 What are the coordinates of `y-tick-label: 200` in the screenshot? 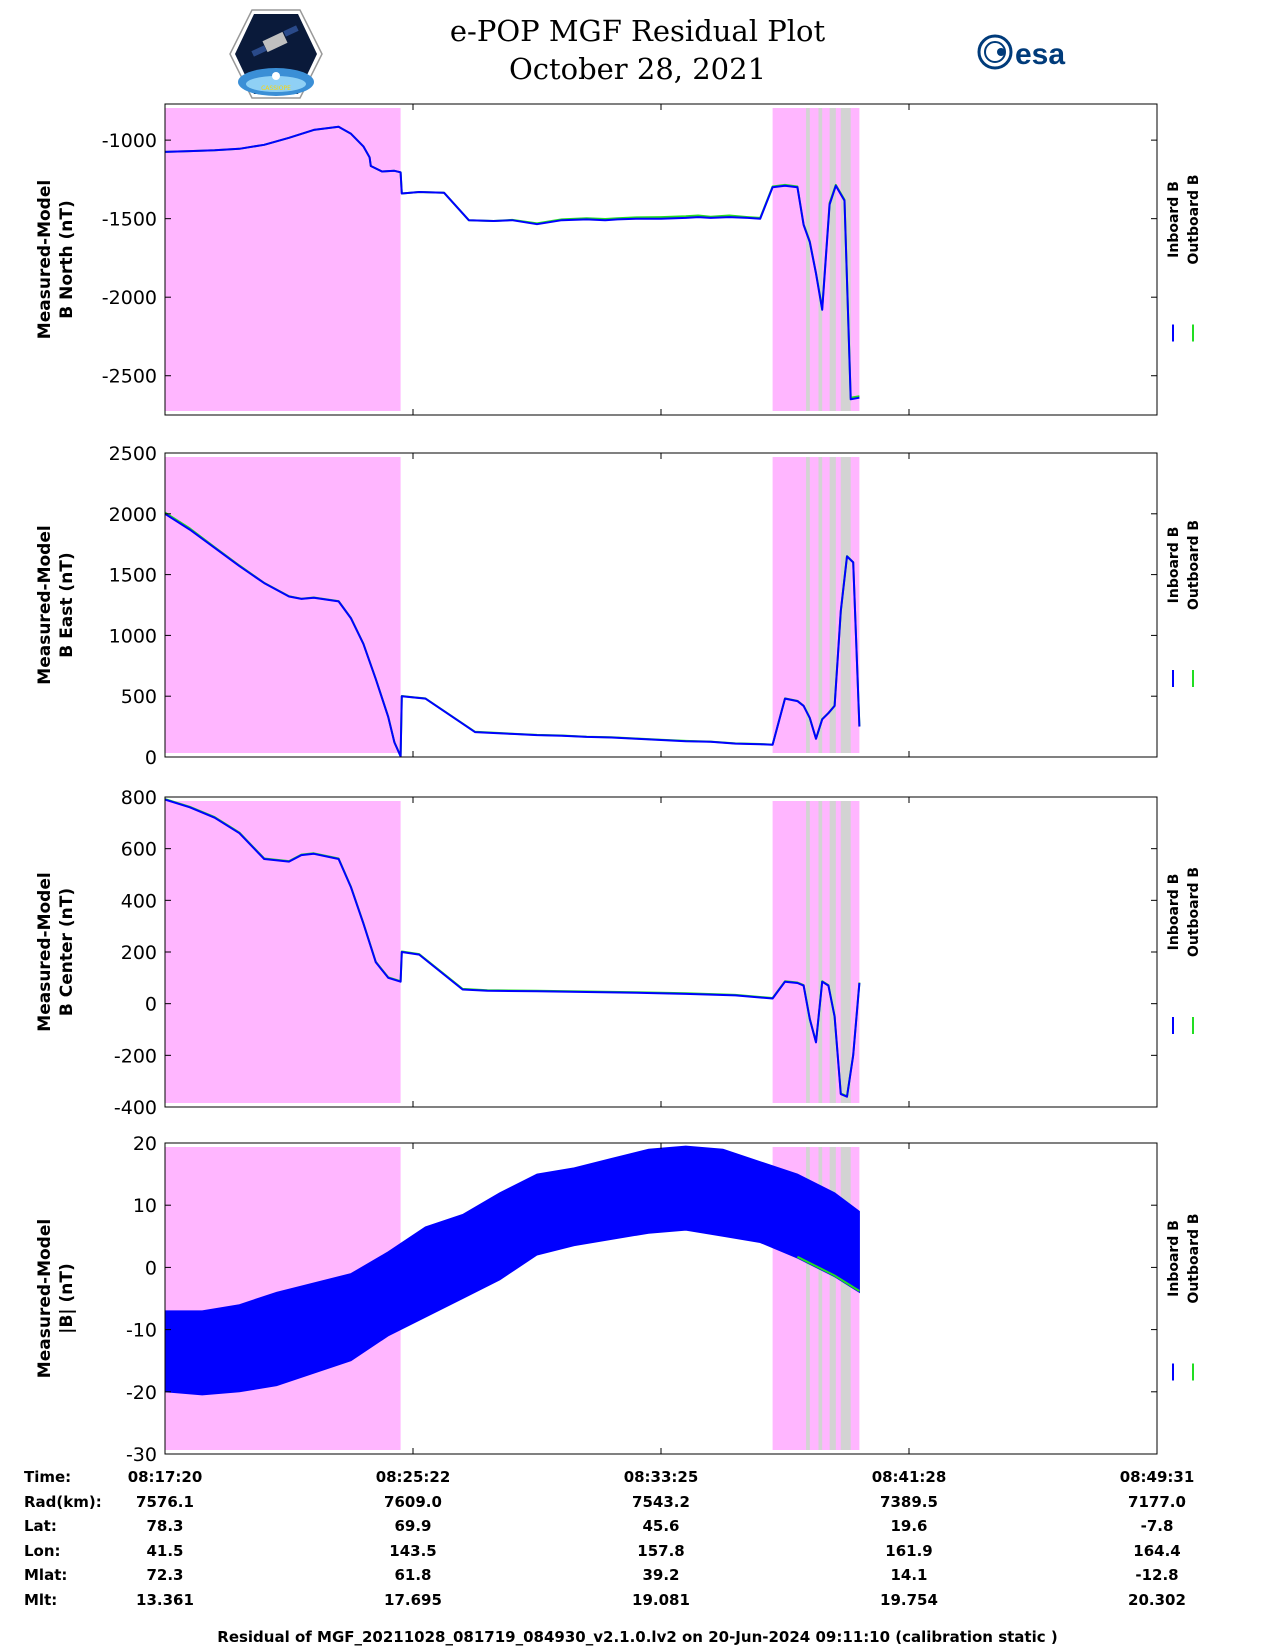 It's located at (139, 953).